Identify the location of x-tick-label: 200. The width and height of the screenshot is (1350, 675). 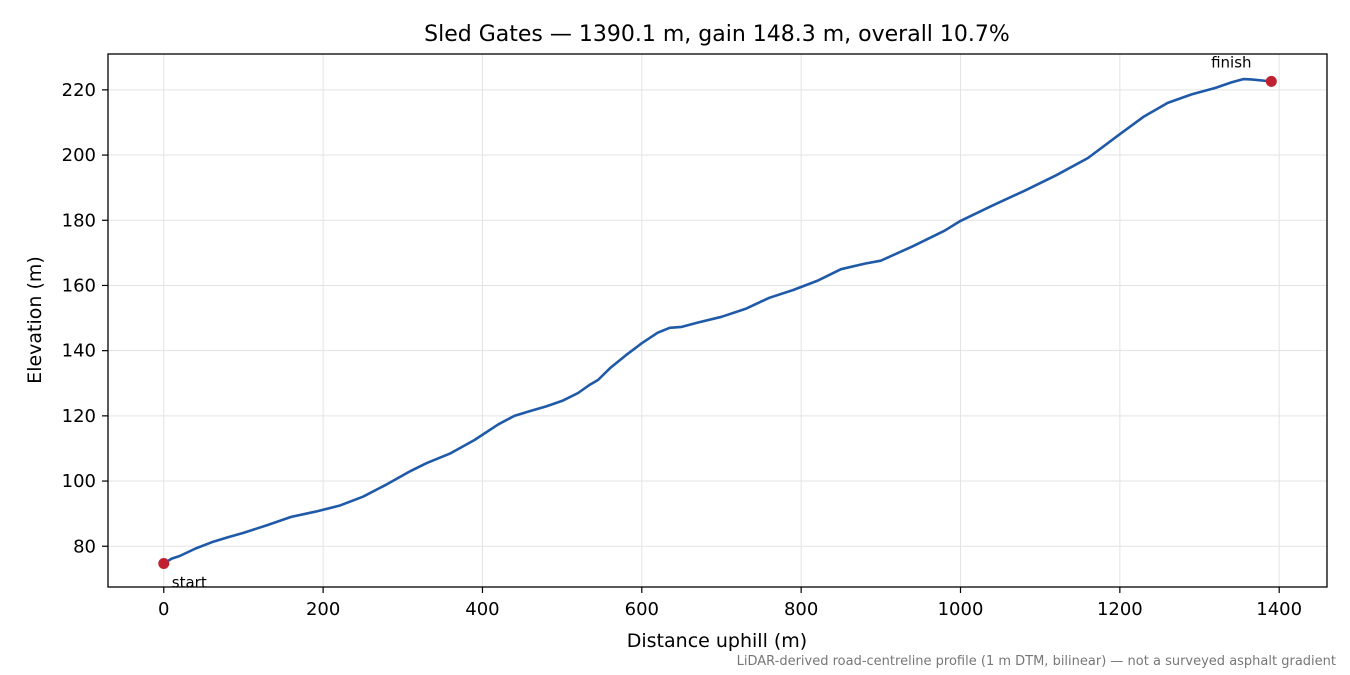
(323, 609).